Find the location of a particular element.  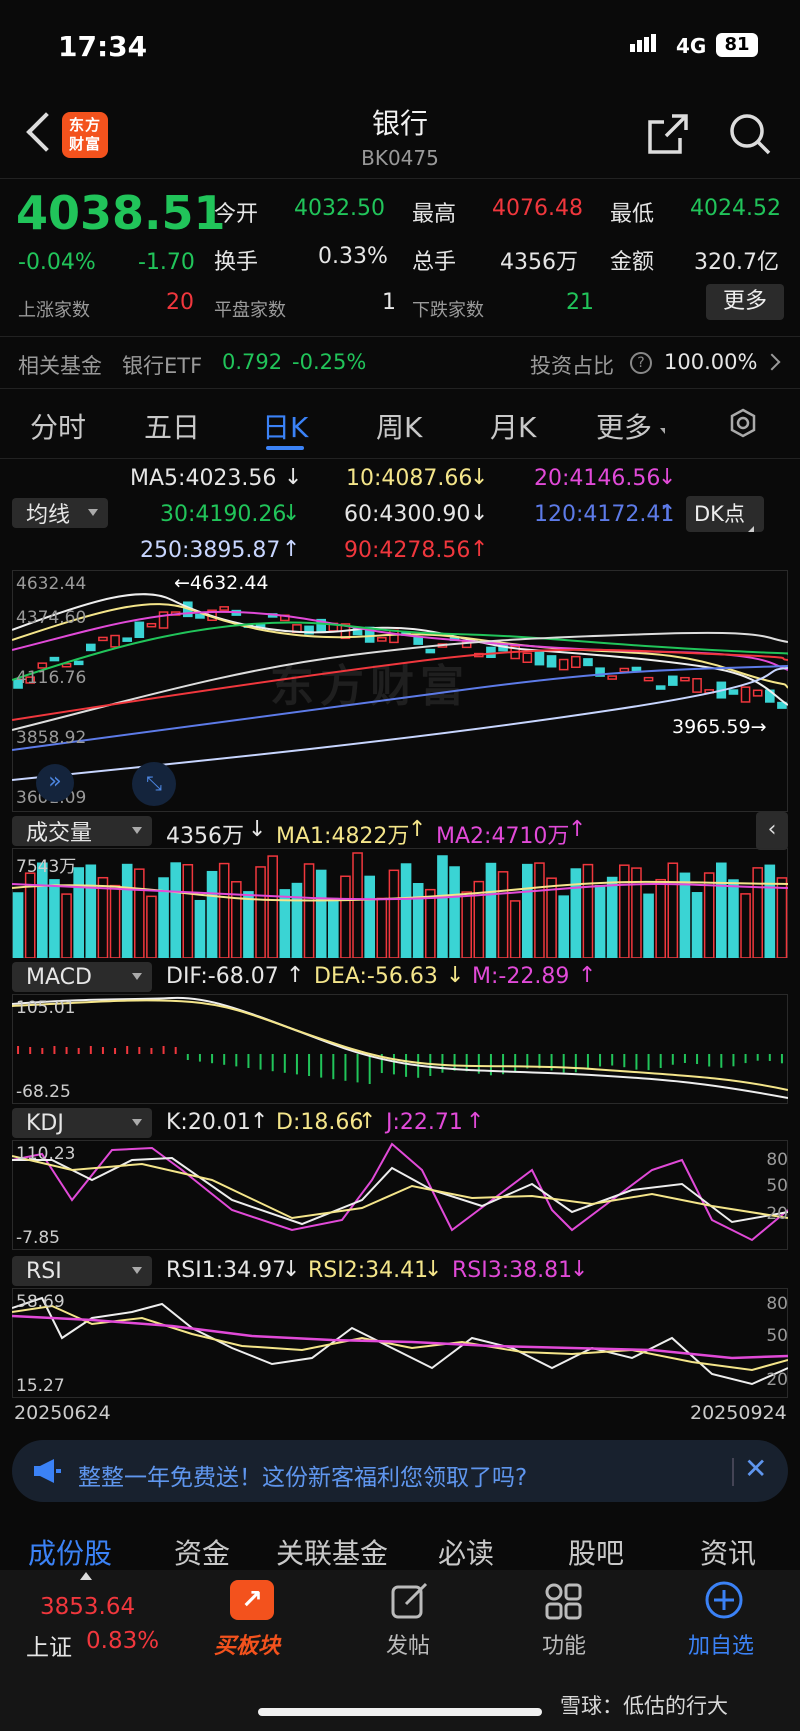

buy-sector-label: 买板块 is located at coordinates (247, 1646).